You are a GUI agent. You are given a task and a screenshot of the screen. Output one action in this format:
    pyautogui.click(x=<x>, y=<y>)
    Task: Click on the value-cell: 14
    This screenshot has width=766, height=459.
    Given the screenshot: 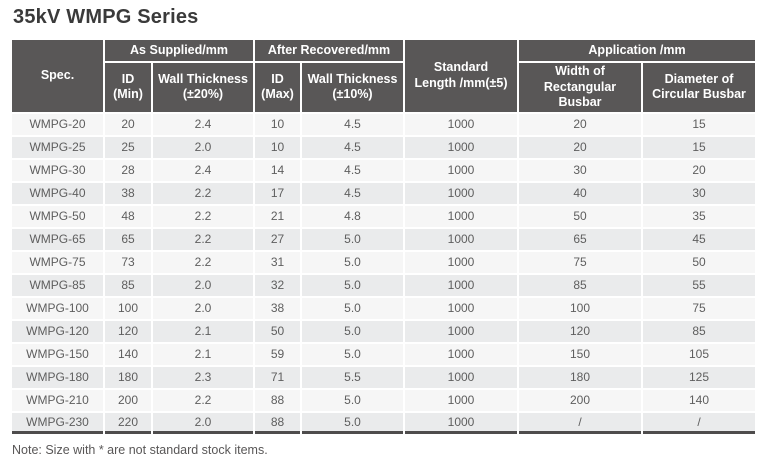 What is the action you would take?
    pyautogui.click(x=277, y=170)
    